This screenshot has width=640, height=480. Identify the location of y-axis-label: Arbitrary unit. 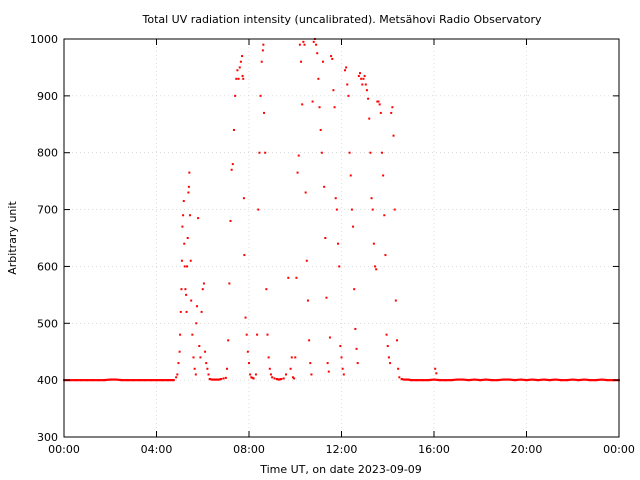
(12, 238).